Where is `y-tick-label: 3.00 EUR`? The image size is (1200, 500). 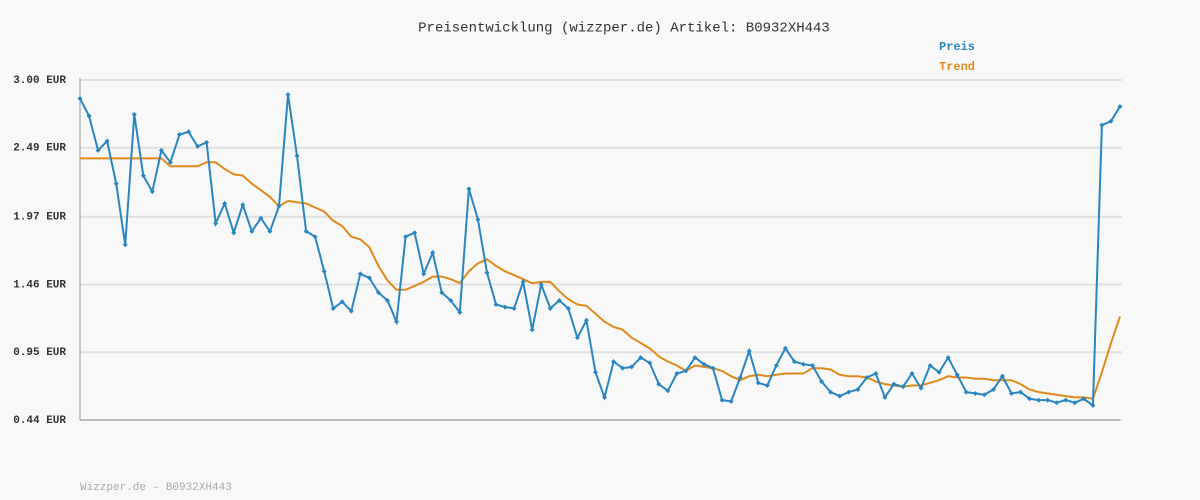
y-tick-label: 3.00 EUR is located at coordinates (39, 81).